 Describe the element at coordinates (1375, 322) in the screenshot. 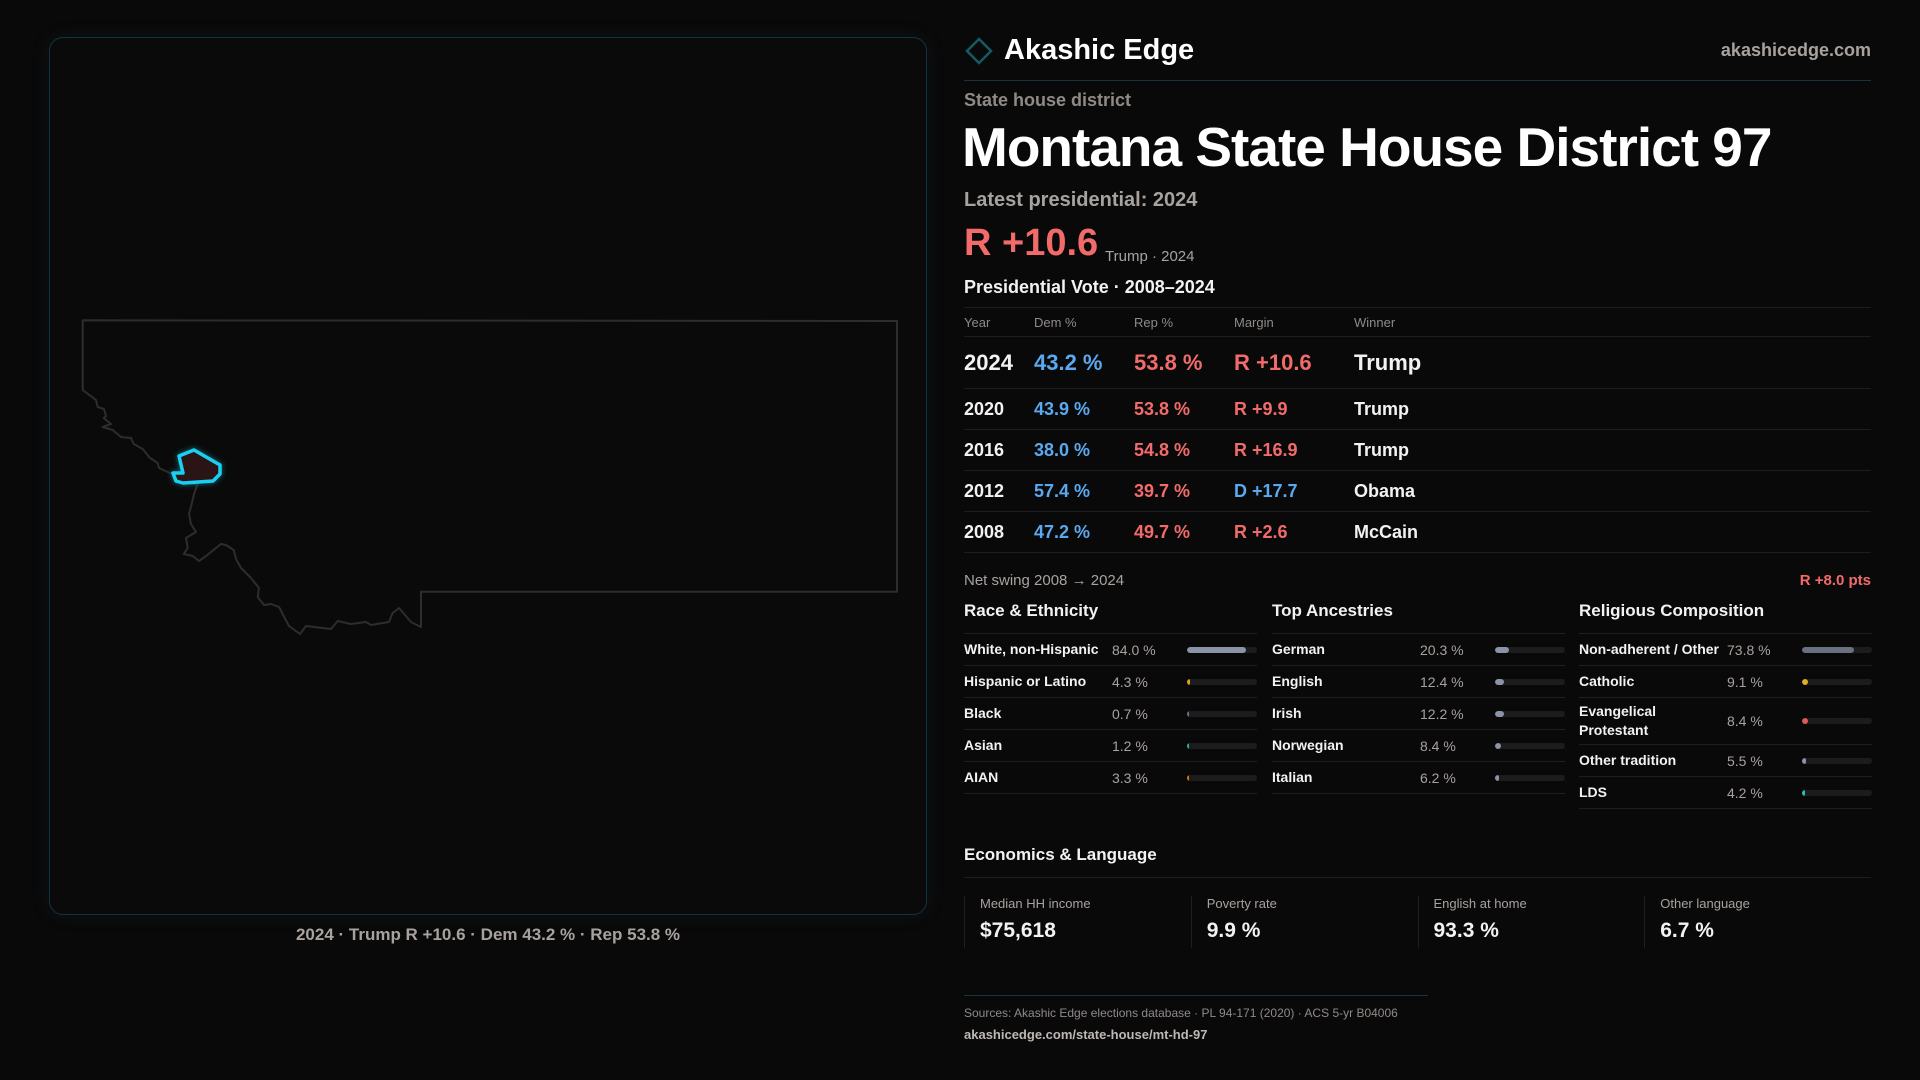

I see `col-winner: Winner` at that location.